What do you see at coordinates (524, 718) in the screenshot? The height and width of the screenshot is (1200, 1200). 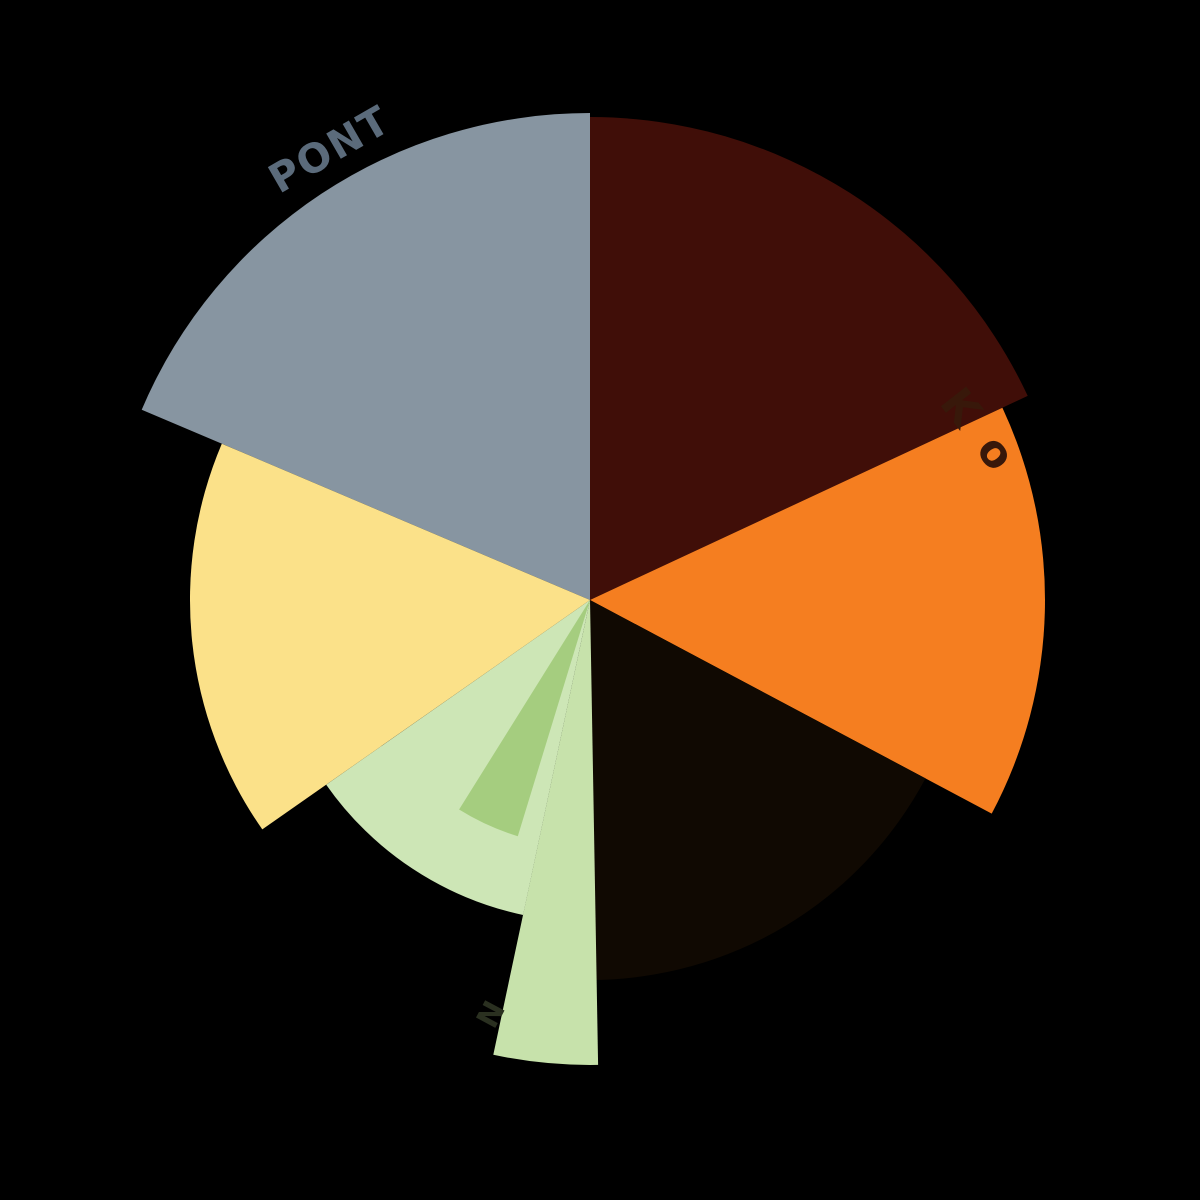 I see `wheel-segment-green-accent` at bounding box center [524, 718].